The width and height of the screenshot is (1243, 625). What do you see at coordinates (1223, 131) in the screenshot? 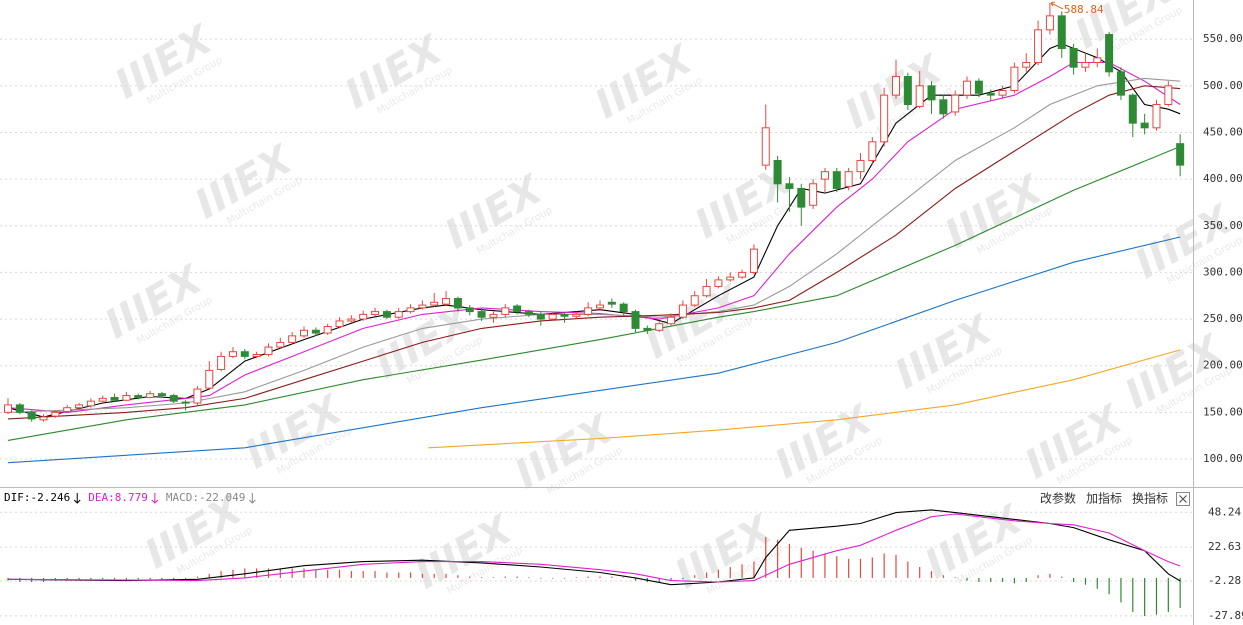
I see `y-tick-label: 450.00` at bounding box center [1223, 131].